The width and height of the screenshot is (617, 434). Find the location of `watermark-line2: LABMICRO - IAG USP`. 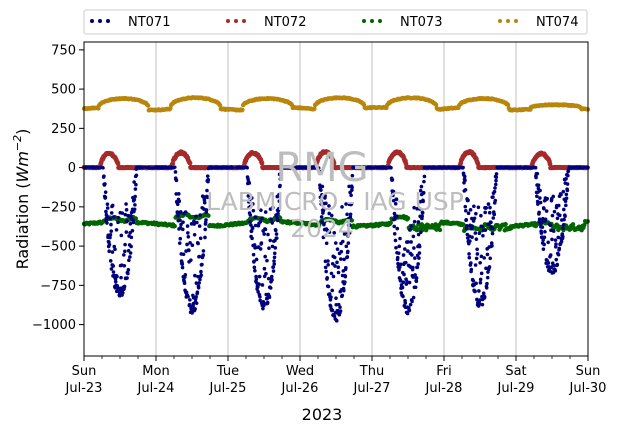

watermark-line2: LABMICRO - IAG USP is located at coordinates (335, 201).